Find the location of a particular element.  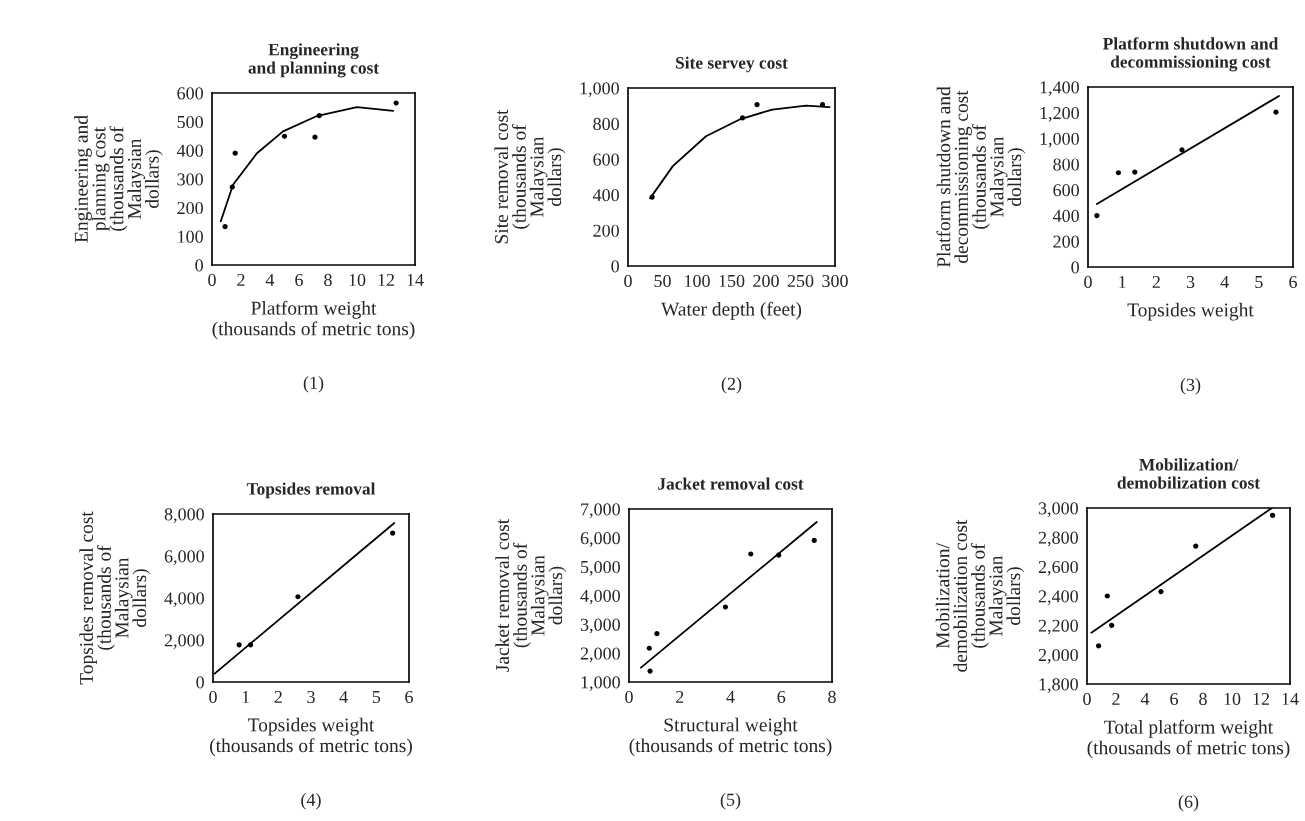

x-tick-label: 100 is located at coordinates (697, 281).